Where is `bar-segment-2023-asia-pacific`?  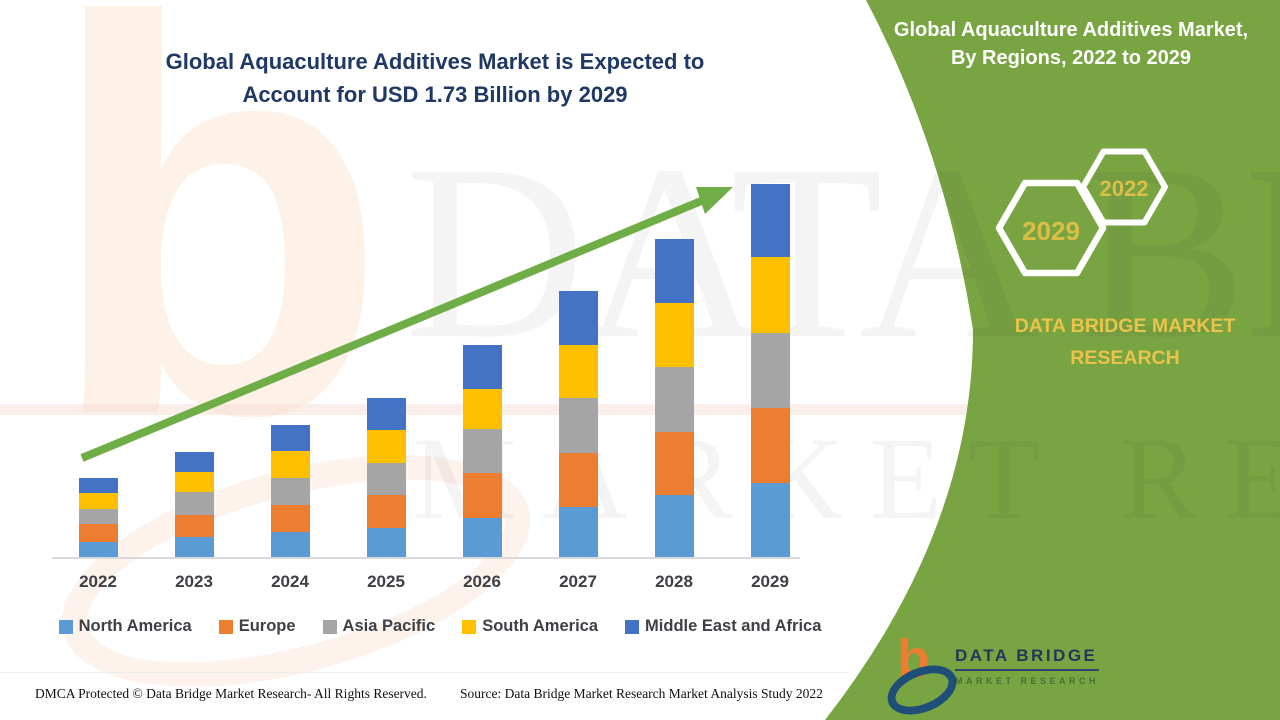
bar-segment-2023-asia-pacific is located at coordinates (194, 503).